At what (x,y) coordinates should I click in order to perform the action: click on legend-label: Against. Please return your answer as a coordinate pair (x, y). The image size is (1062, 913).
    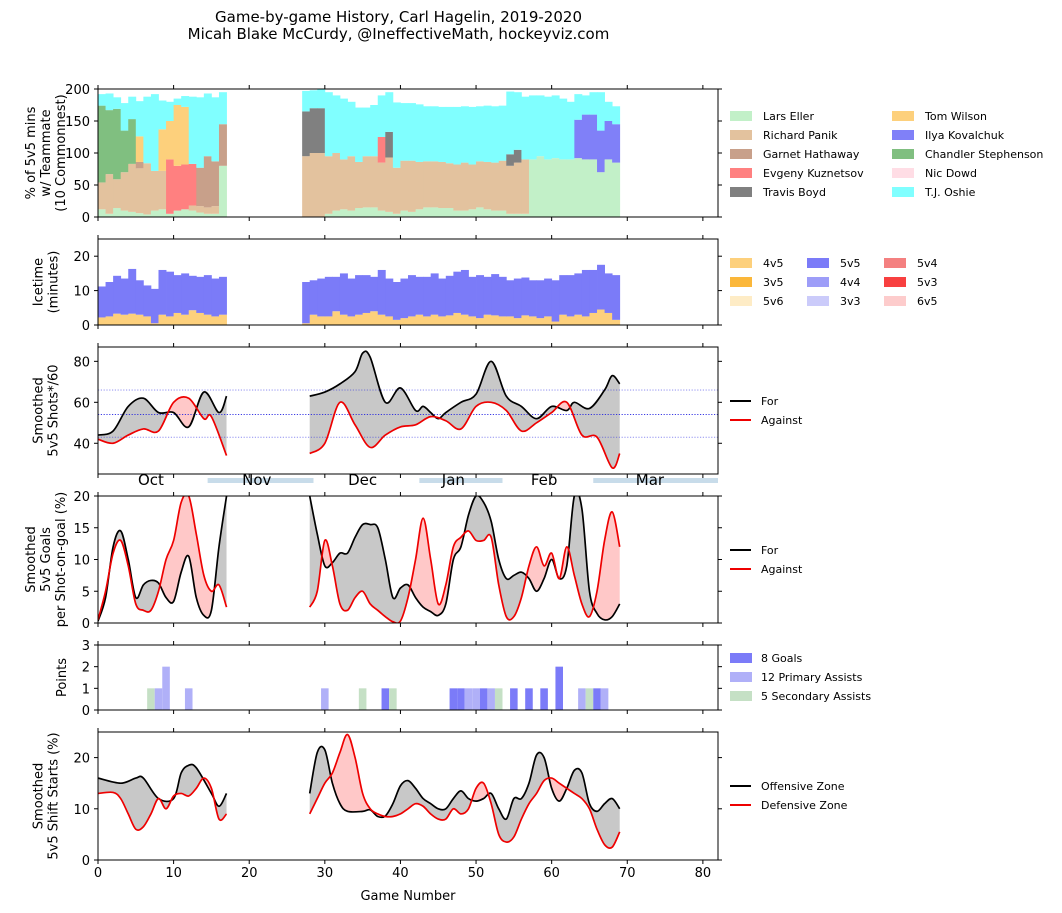
    Looking at the image, I should click on (782, 420).